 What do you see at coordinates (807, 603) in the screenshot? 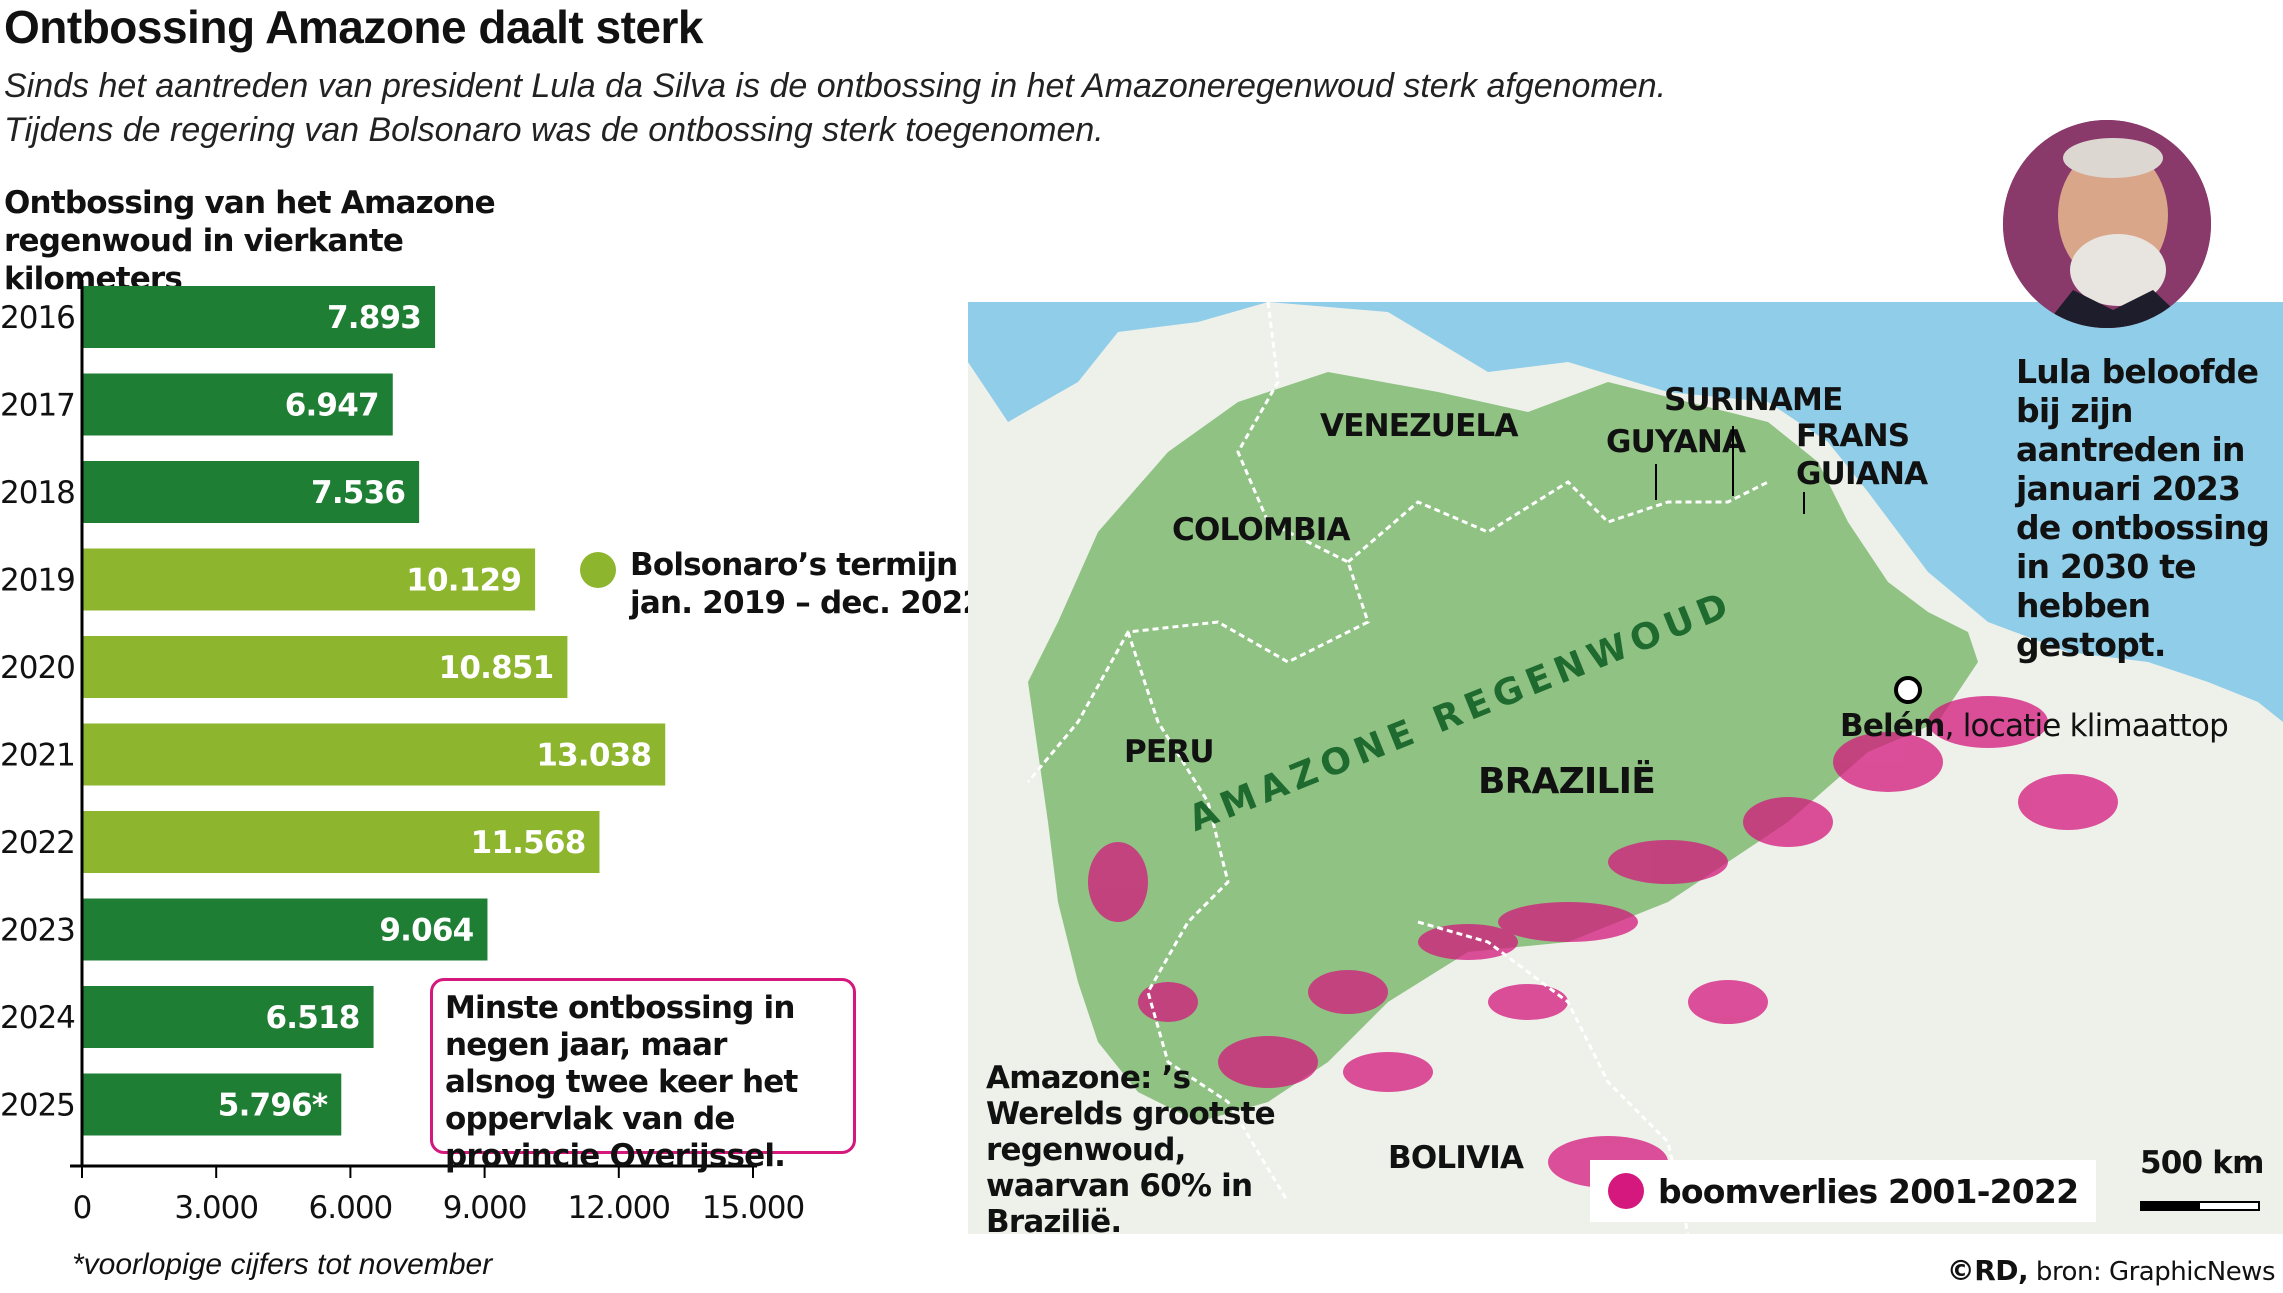
I see `legend-bolsonaro-period: jan. 2019 – dec. 2022` at bounding box center [807, 603].